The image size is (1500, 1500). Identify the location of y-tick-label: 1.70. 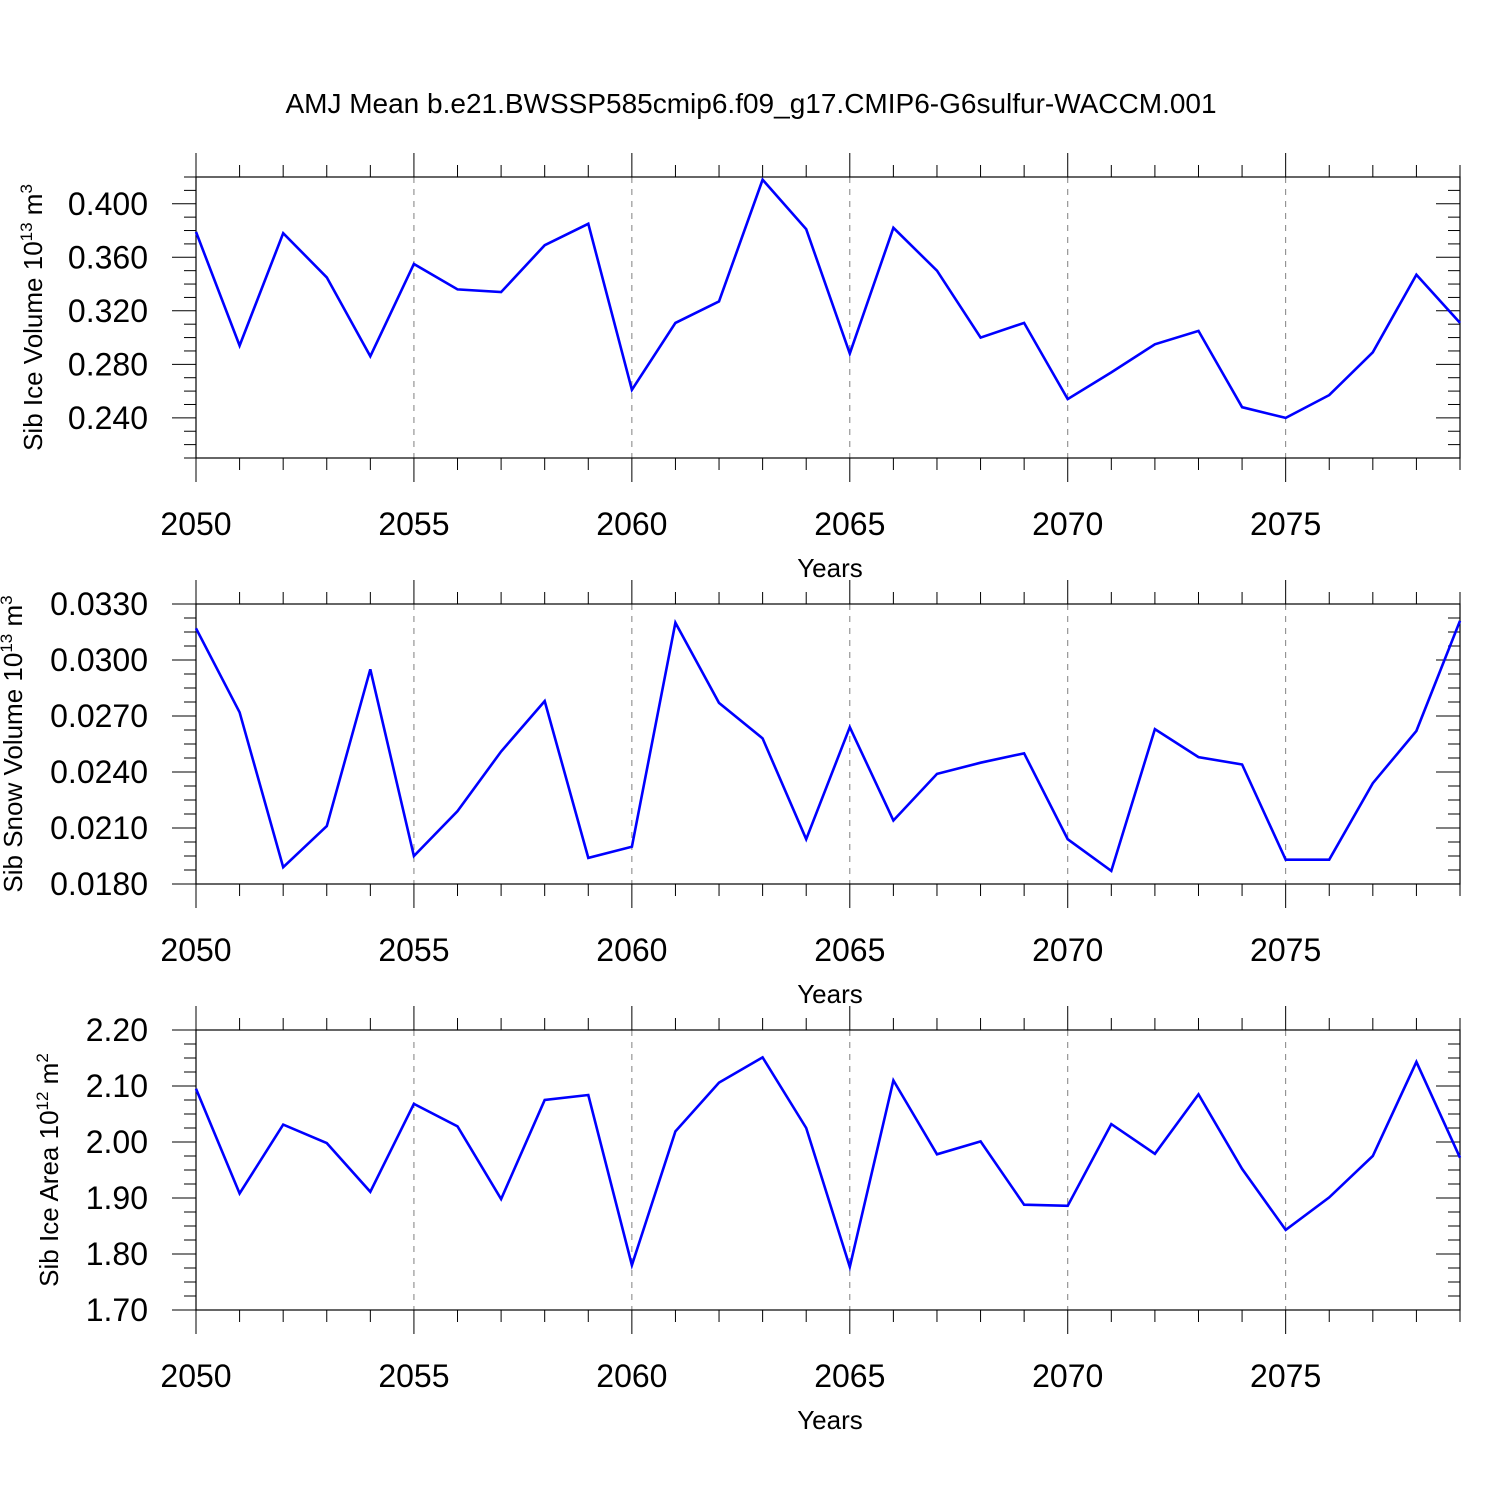
(117, 1310).